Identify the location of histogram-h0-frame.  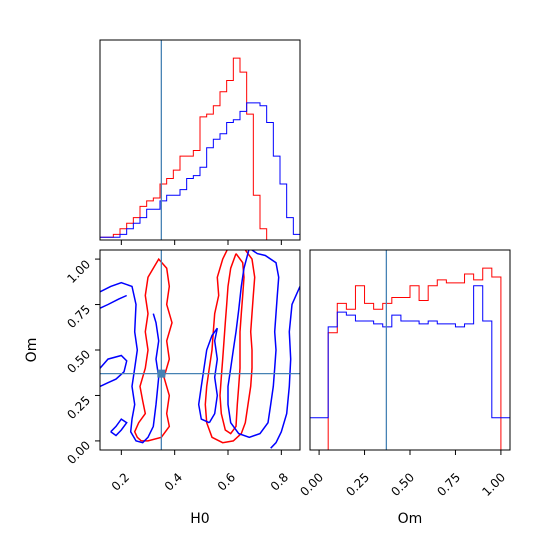
(200, 140).